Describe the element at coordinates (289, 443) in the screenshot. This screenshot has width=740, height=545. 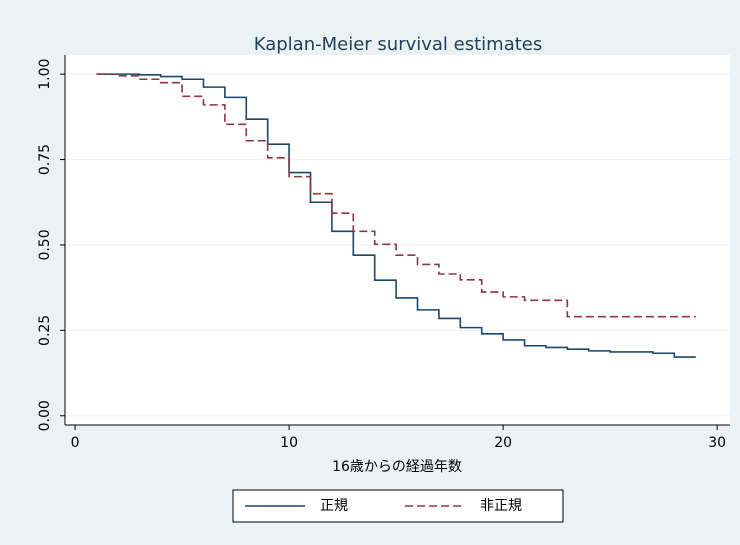
I see `x-tick-label: 10` at that location.